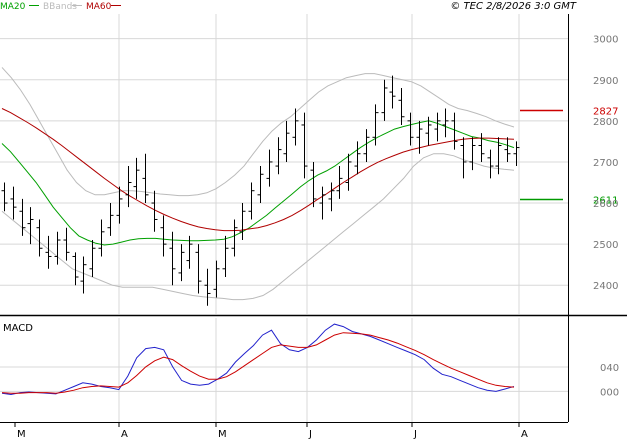 The height and width of the screenshot is (440, 627). What do you see at coordinates (569, 157) in the screenshot?
I see `price-levels: 2827 2611` at bounding box center [569, 157].